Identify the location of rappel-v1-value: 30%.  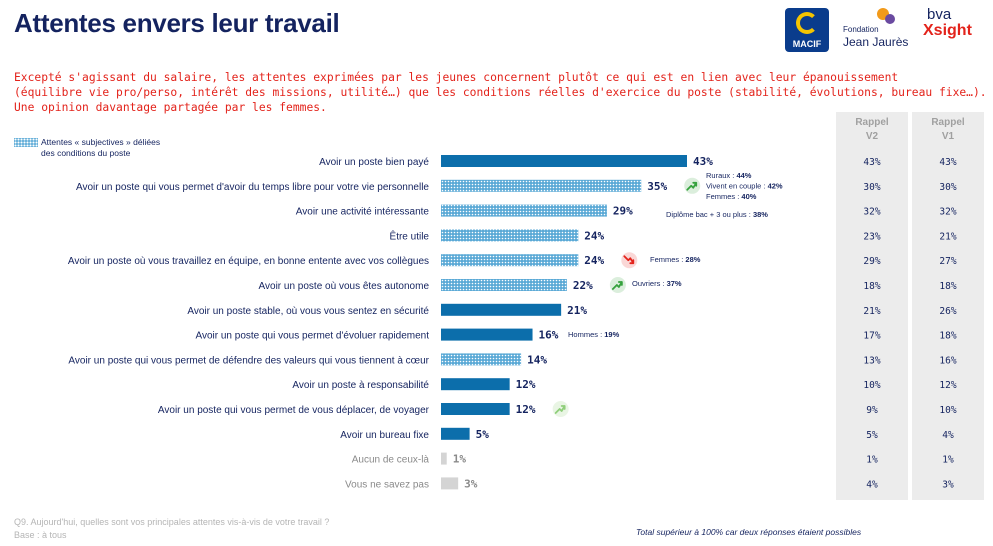
(947, 187).